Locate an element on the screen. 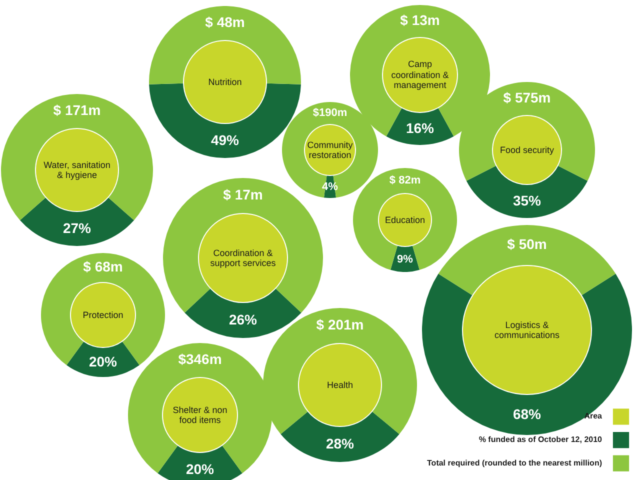 The image size is (640, 480). data-label: 16% is located at coordinates (420, 128).